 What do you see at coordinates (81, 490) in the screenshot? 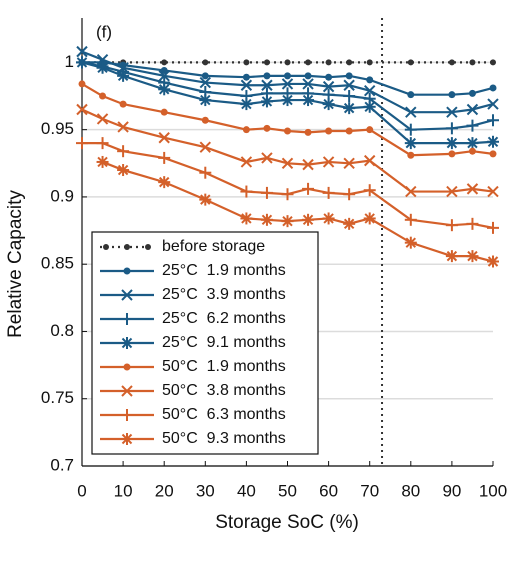
I see `x-tick-label: 0` at bounding box center [81, 490].